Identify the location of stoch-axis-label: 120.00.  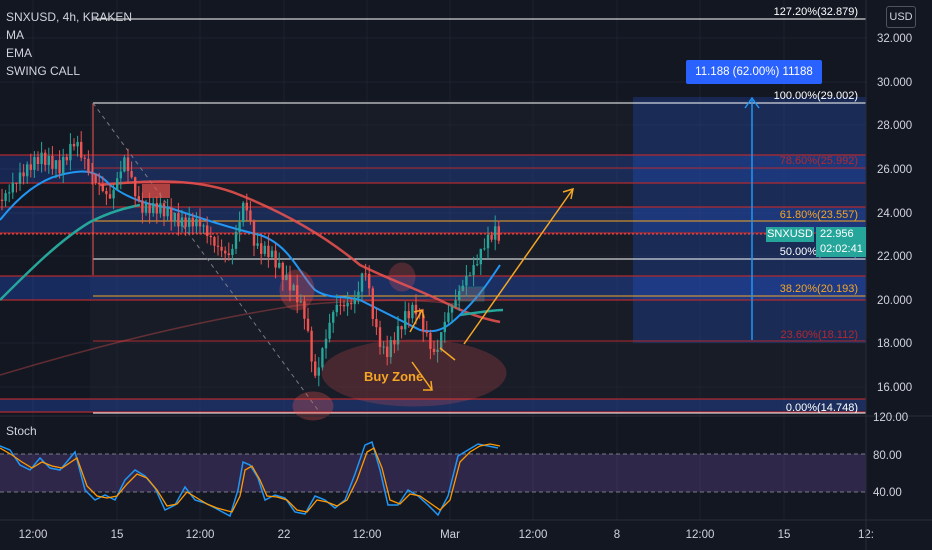
(890, 418).